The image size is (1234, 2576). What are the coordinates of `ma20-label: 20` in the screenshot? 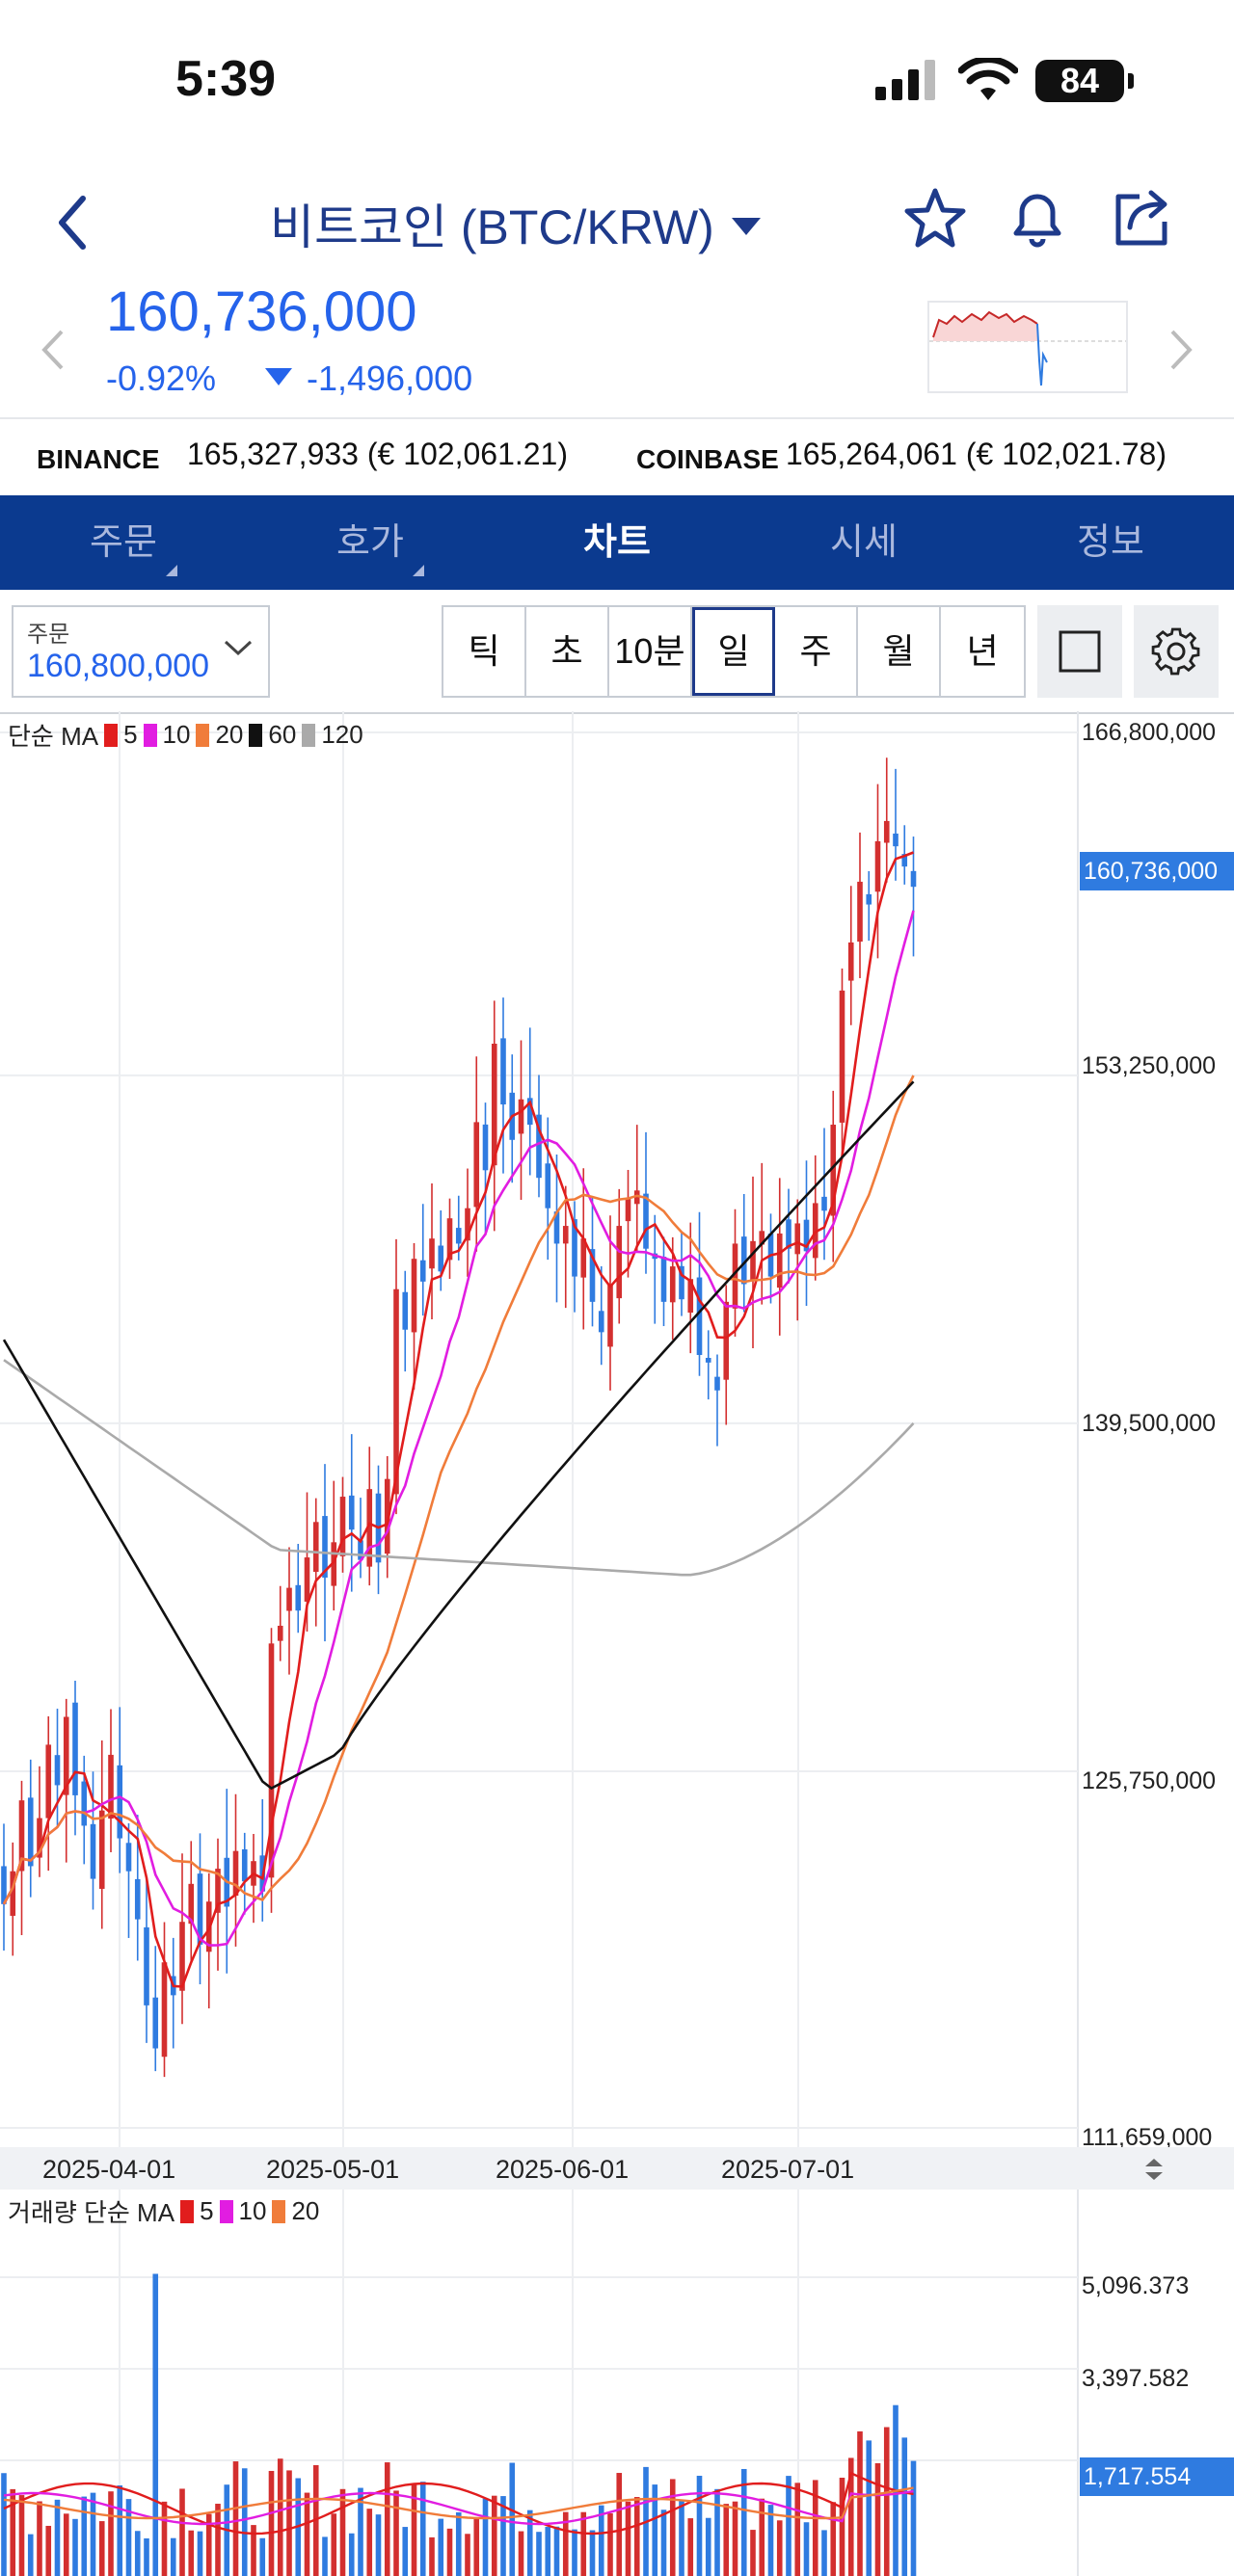 It's located at (229, 734).